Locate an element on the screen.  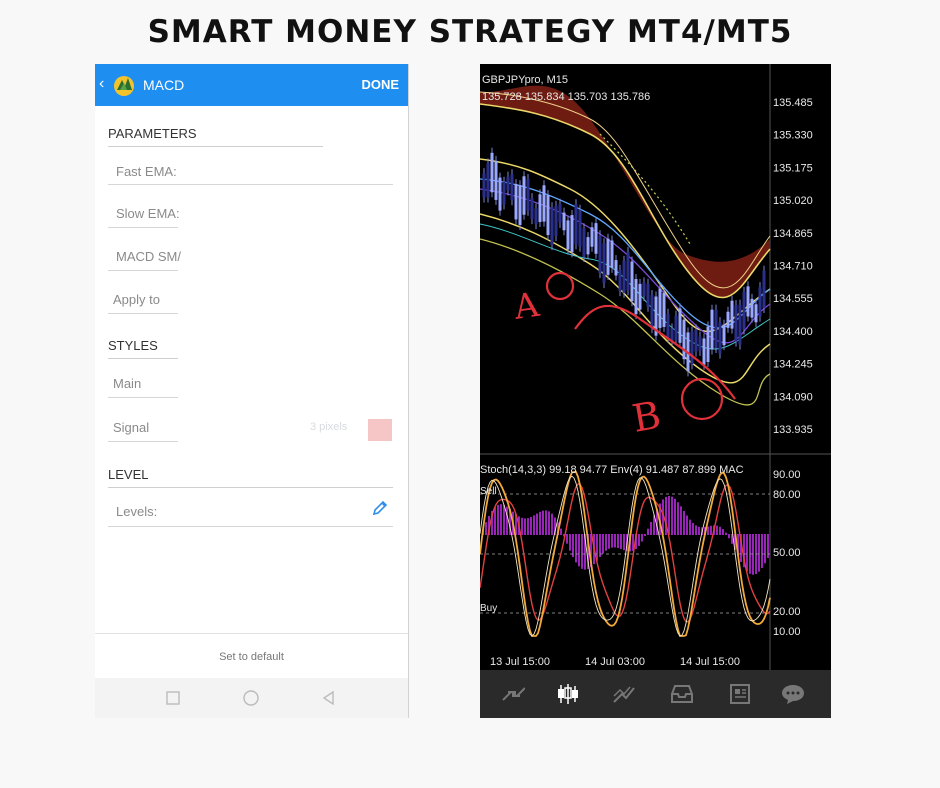
section-styles: STYLES is located at coordinates (133, 345).